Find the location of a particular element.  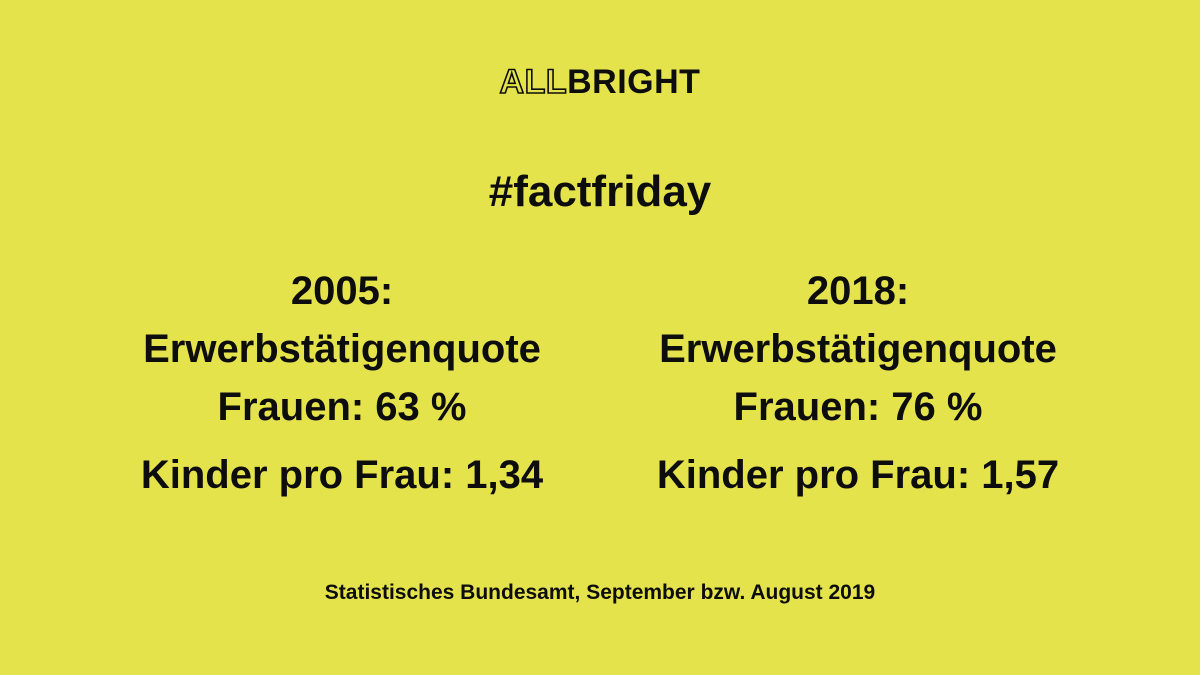

stat-children-per-woman: Kinder pro Frau: 1,57 is located at coordinates (858, 475).